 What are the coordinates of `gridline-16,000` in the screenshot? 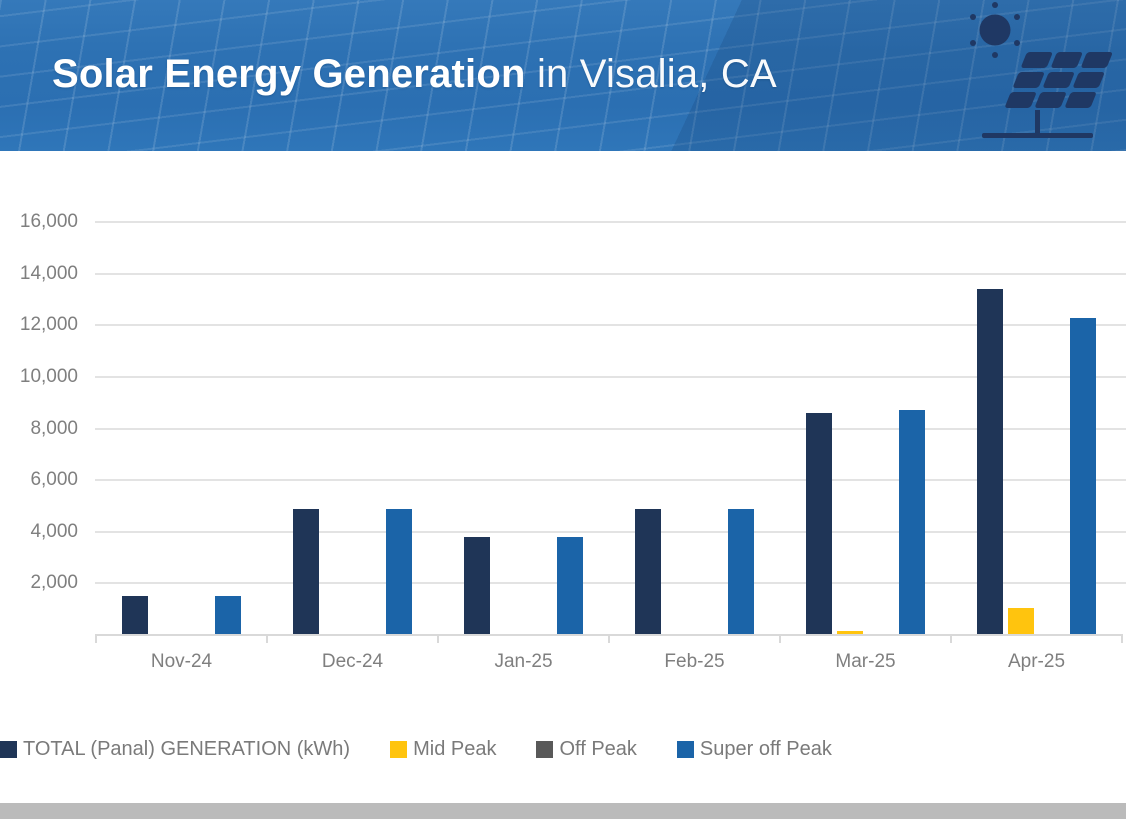 It's located at (610, 222).